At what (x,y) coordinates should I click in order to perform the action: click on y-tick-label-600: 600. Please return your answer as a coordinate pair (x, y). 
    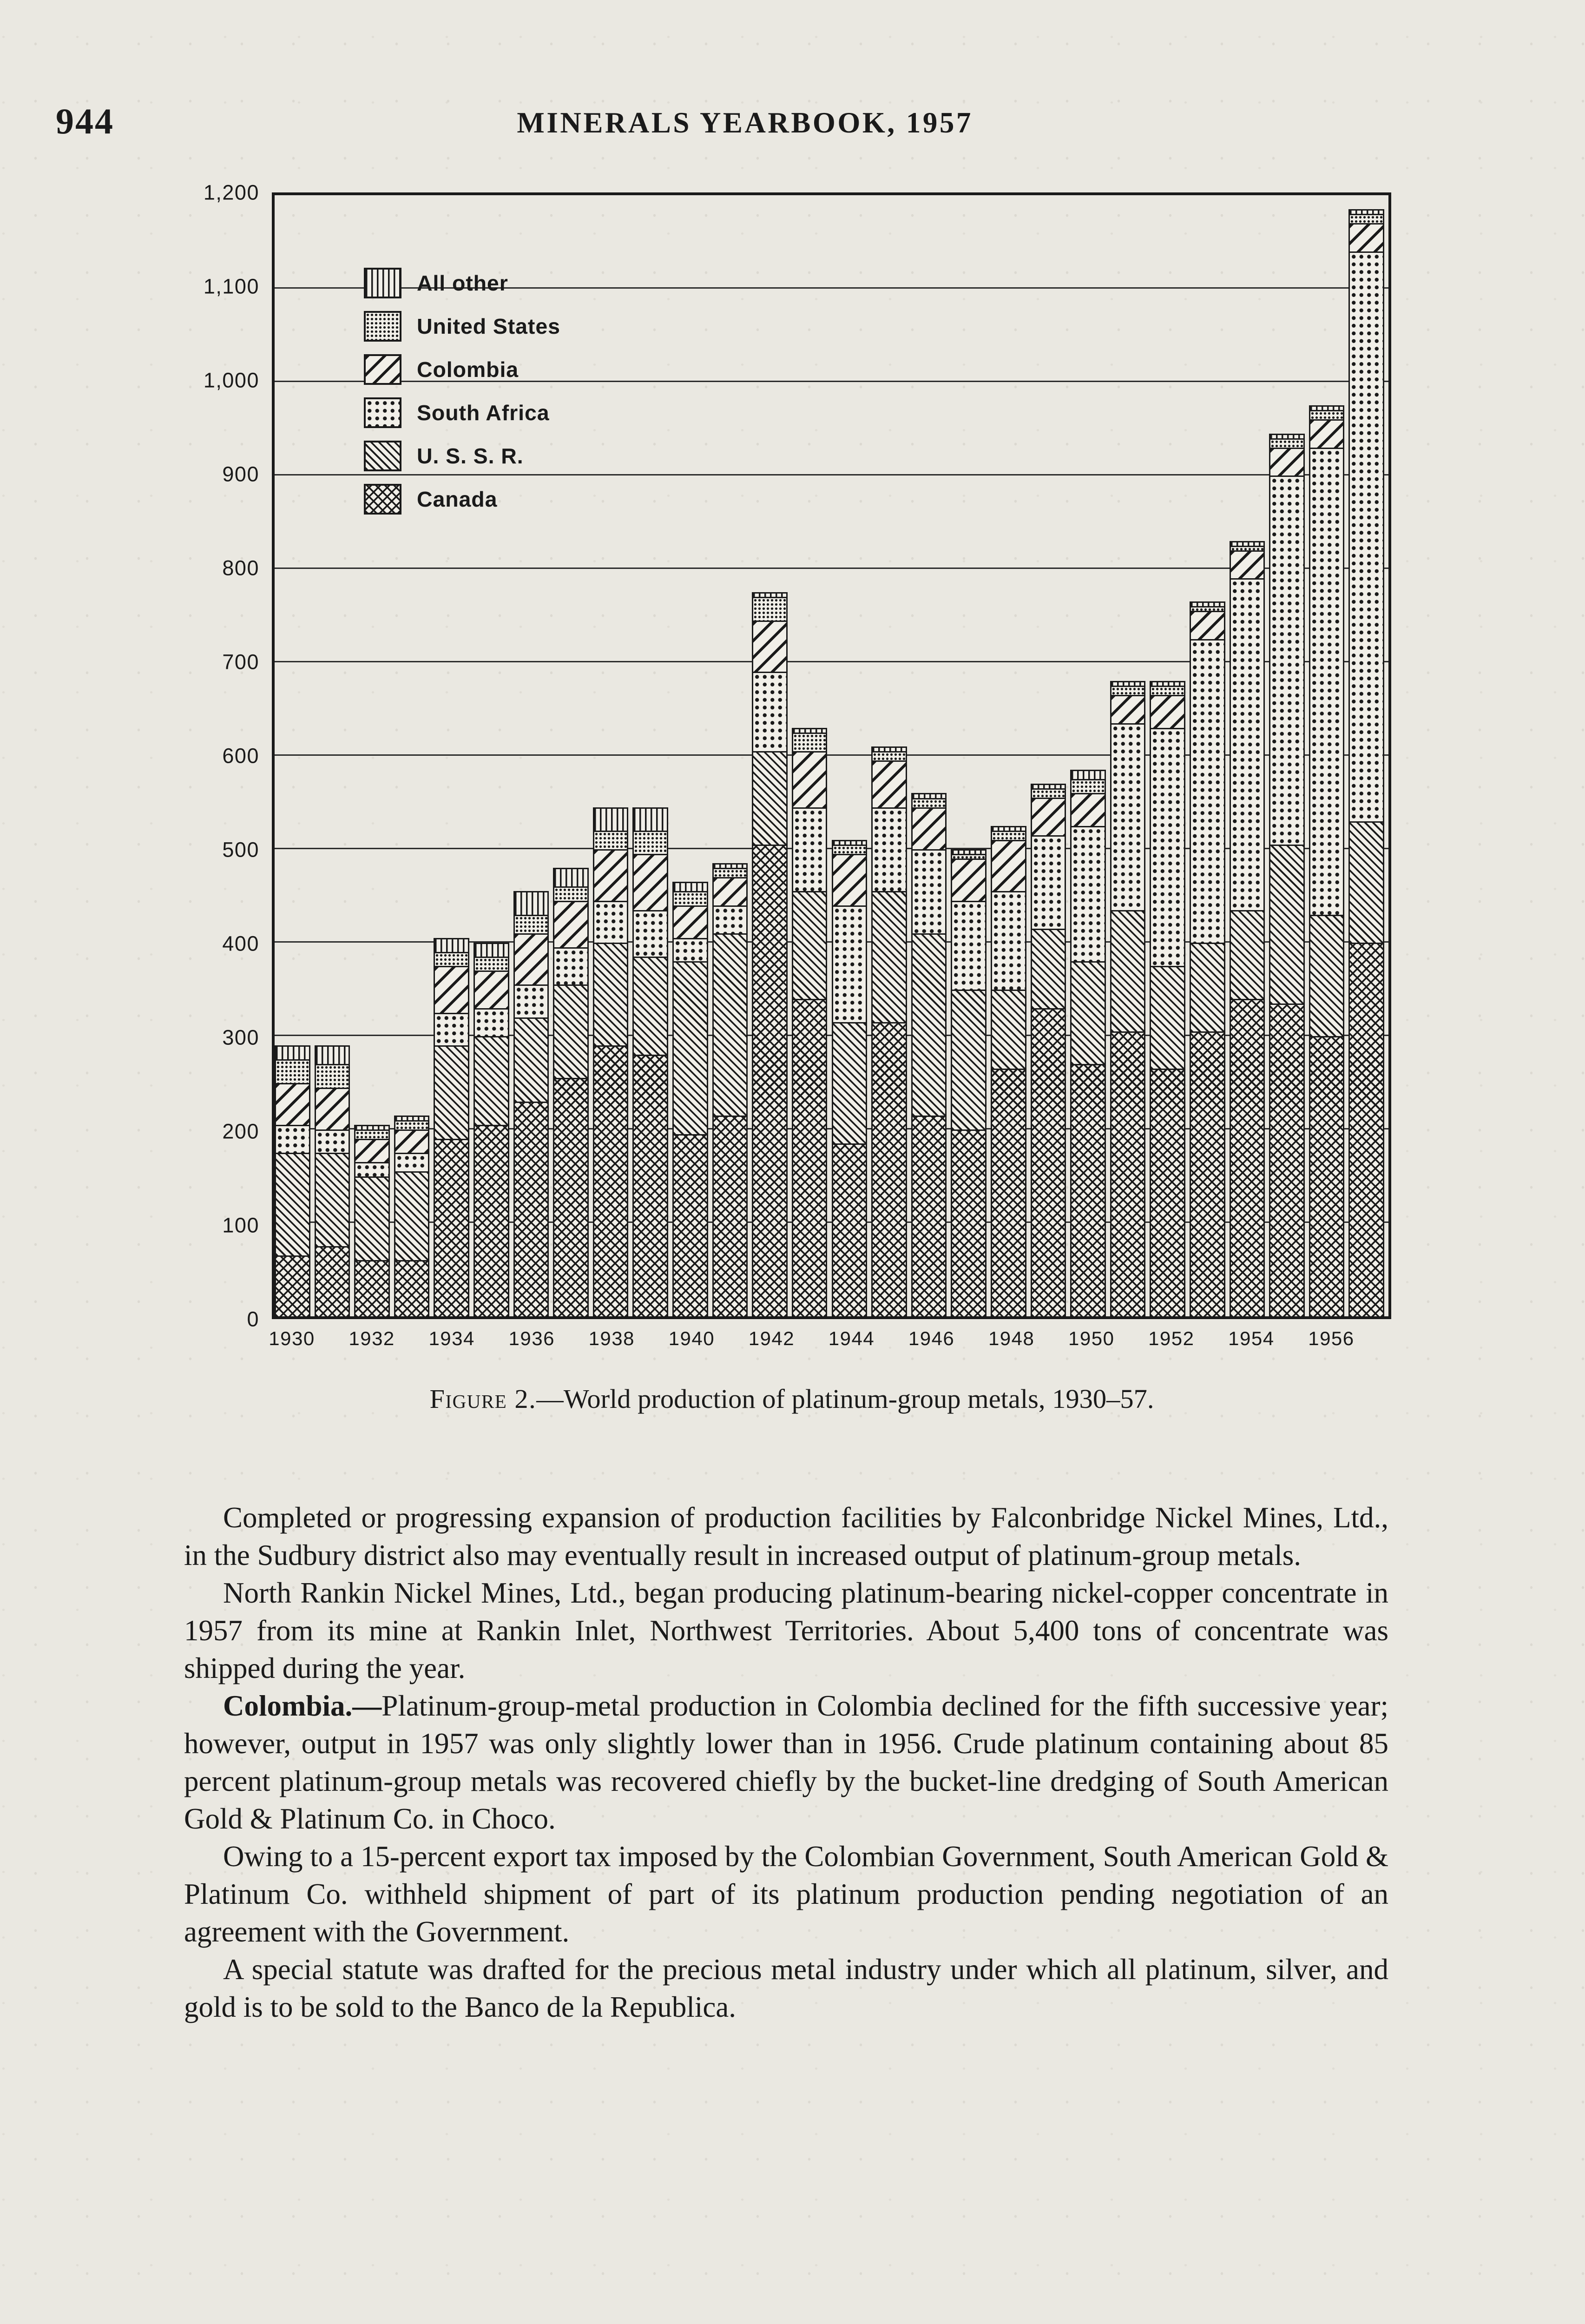
    Looking at the image, I should click on (240, 756).